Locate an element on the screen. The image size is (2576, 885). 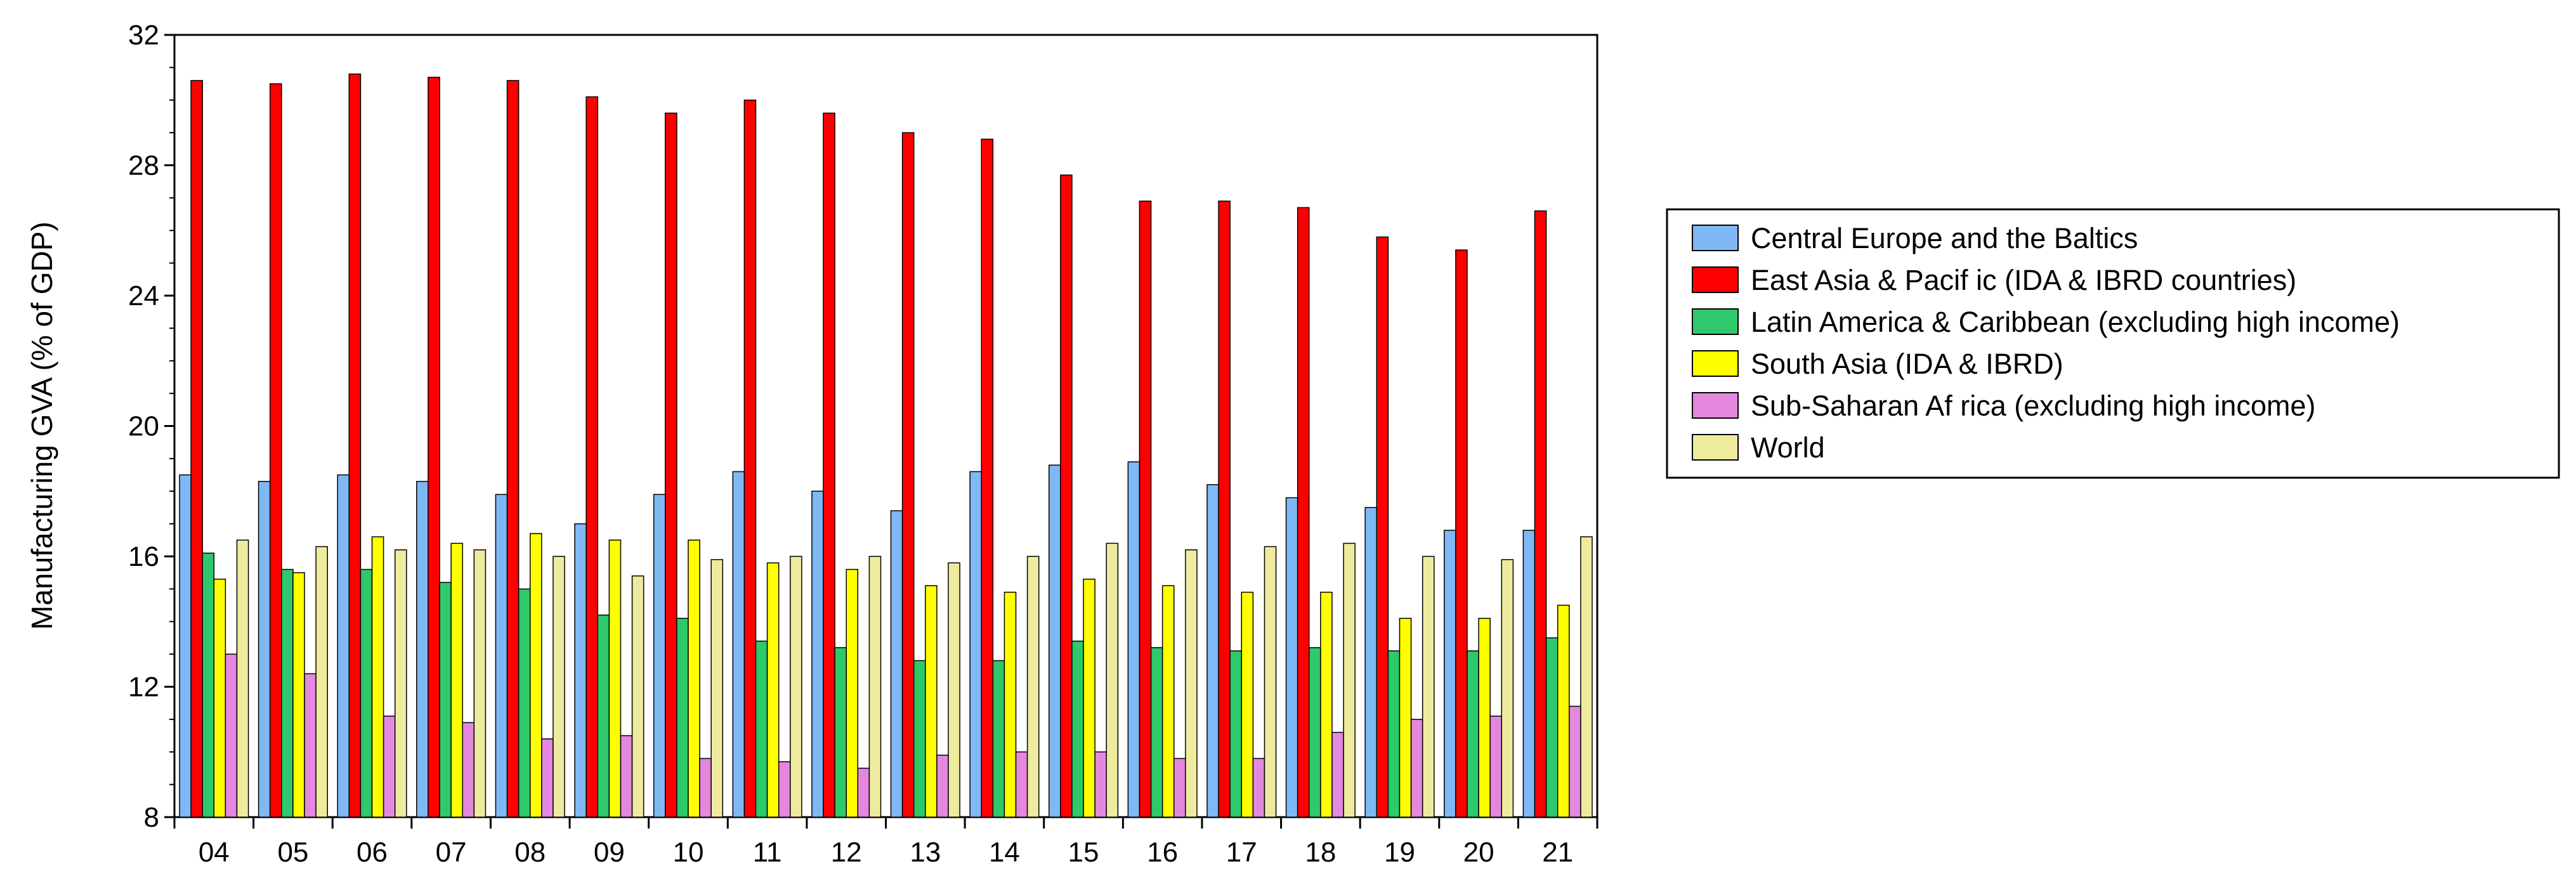
x-tick-label: 04 is located at coordinates (214, 853).